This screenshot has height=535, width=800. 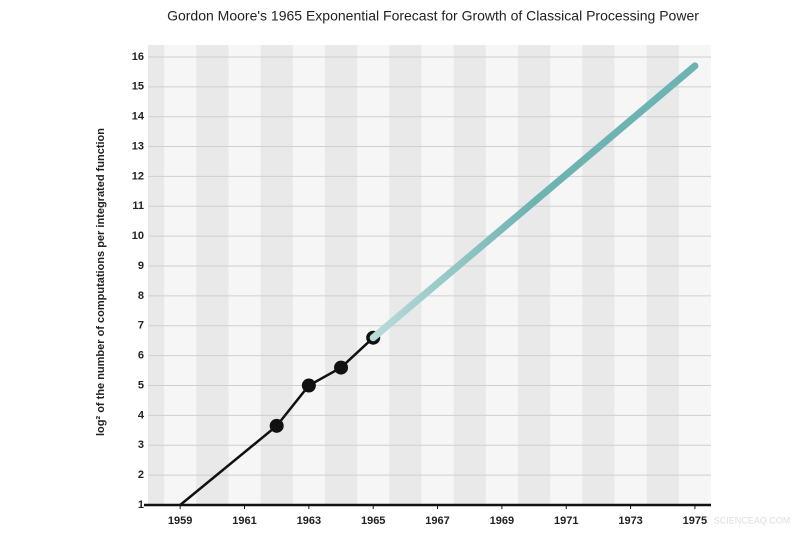 What do you see at coordinates (180, 521) in the screenshot?
I see `x-tick-label: 1959` at bounding box center [180, 521].